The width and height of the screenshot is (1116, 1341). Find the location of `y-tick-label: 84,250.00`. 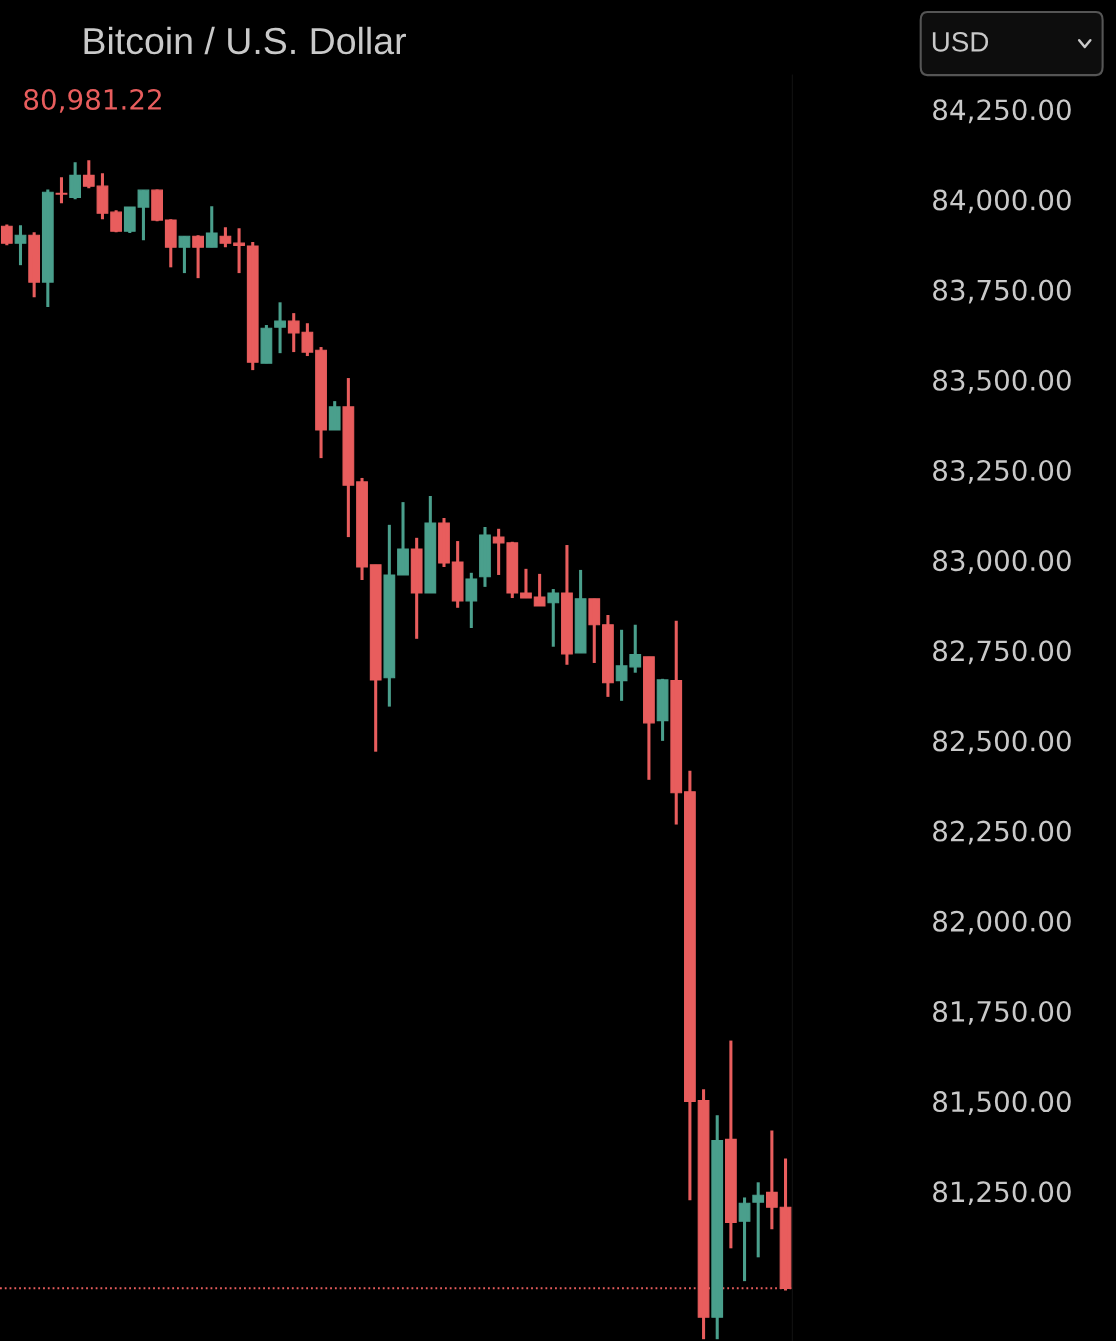

y-tick-label: 84,250.00 is located at coordinates (1002, 111).